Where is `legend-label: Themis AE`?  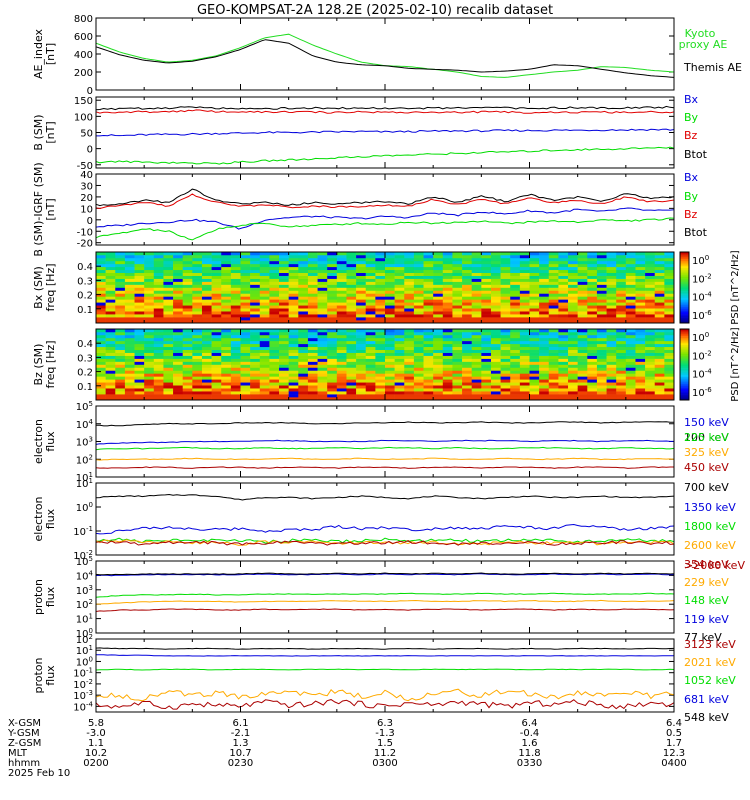 legend-label: Themis AE is located at coordinates (712, 67).